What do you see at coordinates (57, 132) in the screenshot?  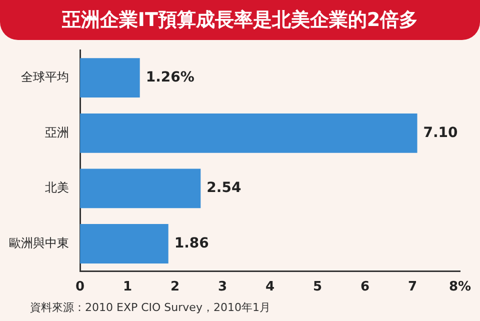 I see `y-tick-label: 亞洲` at bounding box center [57, 132].